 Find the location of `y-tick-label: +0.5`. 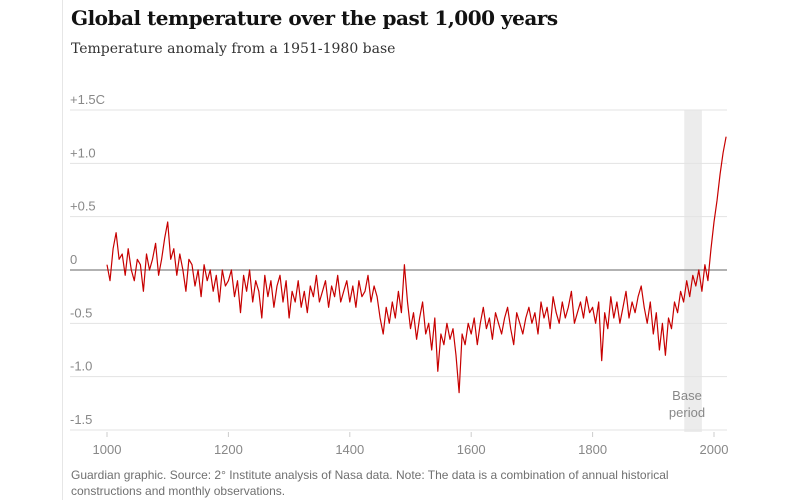

y-tick-label: +0.5 is located at coordinates (83, 206).